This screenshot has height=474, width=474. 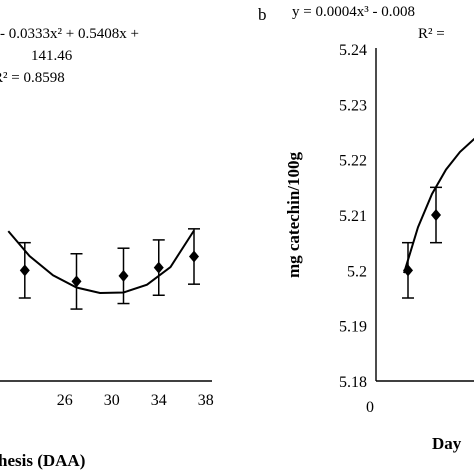 What do you see at coordinates (353, 161) in the screenshot?
I see `panel-b-y-tick-label: 5.22` at bounding box center [353, 161].